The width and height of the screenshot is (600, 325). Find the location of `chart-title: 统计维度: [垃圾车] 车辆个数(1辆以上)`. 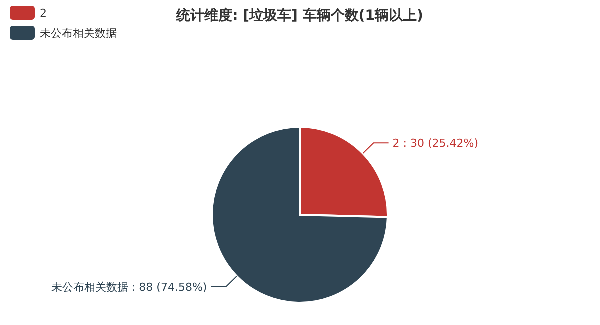

chart-title: 统计维度: [垃圾车] 车辆个数(1辆以上) is located at coordinates (300, 15).